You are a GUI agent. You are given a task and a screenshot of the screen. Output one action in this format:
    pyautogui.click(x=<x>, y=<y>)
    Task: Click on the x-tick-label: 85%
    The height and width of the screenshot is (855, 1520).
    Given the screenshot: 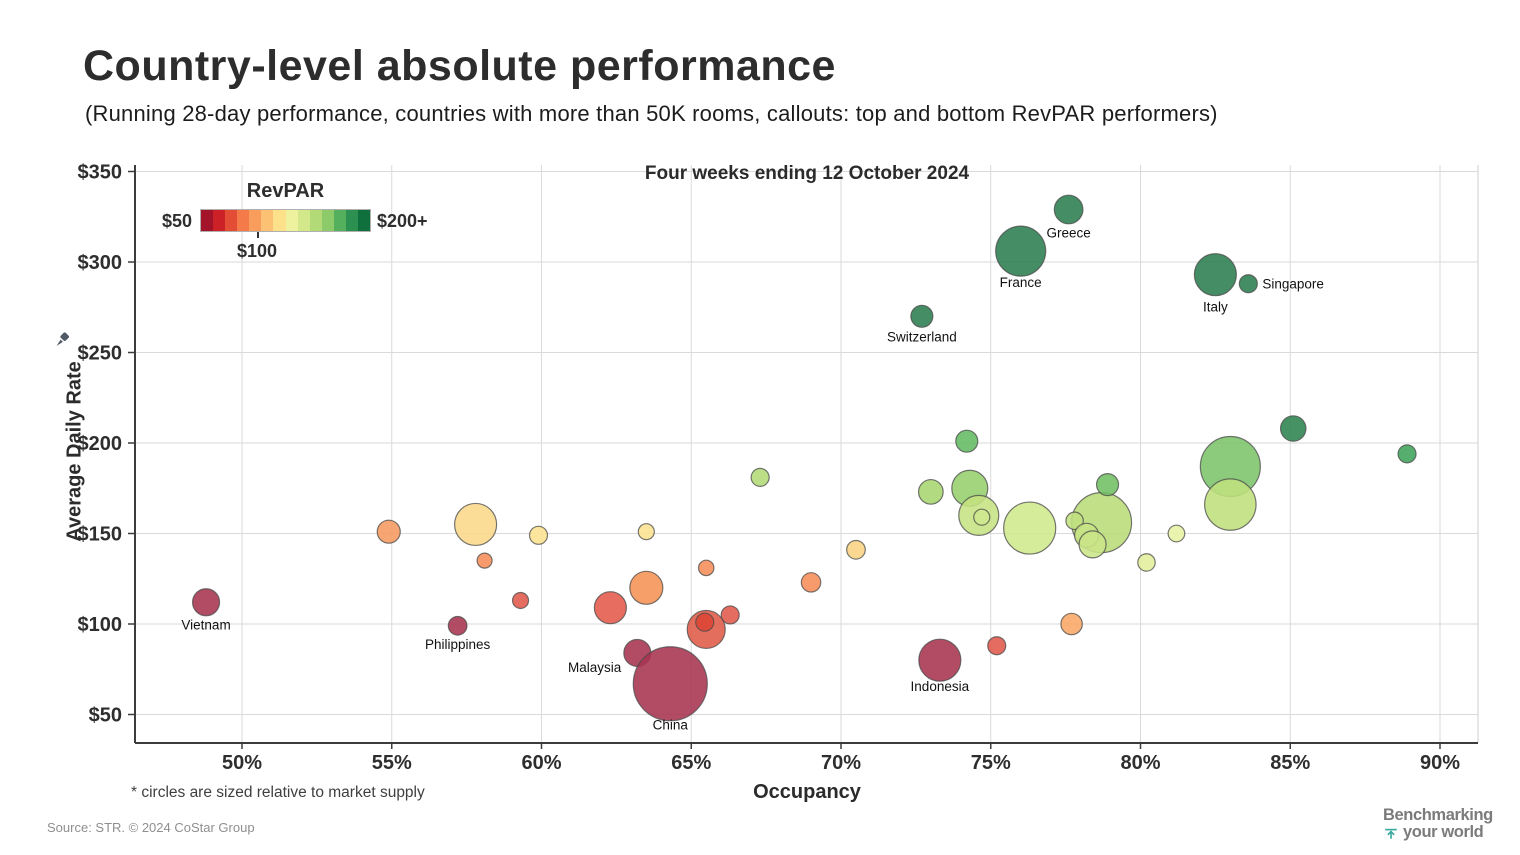 What is the action you would take?
    pyautogui.click(x=1290, y=763)
    